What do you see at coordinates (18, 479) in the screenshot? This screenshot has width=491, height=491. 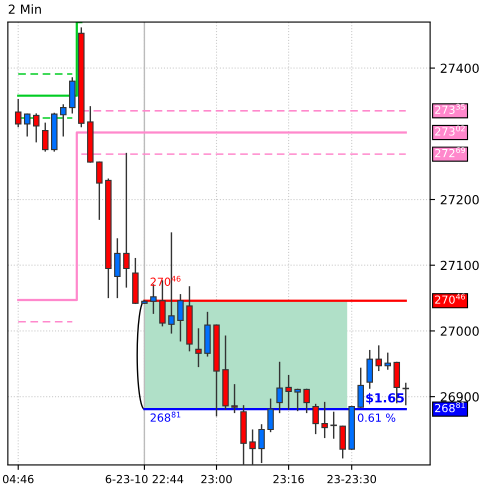 I see `x-tick-label: 04:46` at bounding box center [18, 479].